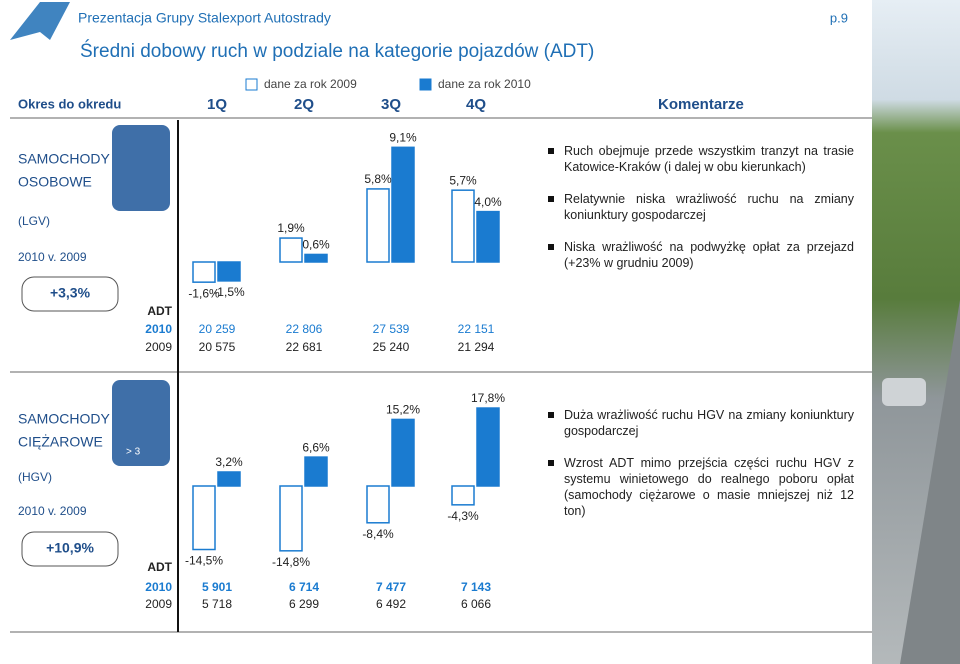 The width and height of the screenshot is (960, 664). What do you see at coordinates (476, 104) in the screenshot?
I see `category-label: 4Q` at bounding box center [476, 104].